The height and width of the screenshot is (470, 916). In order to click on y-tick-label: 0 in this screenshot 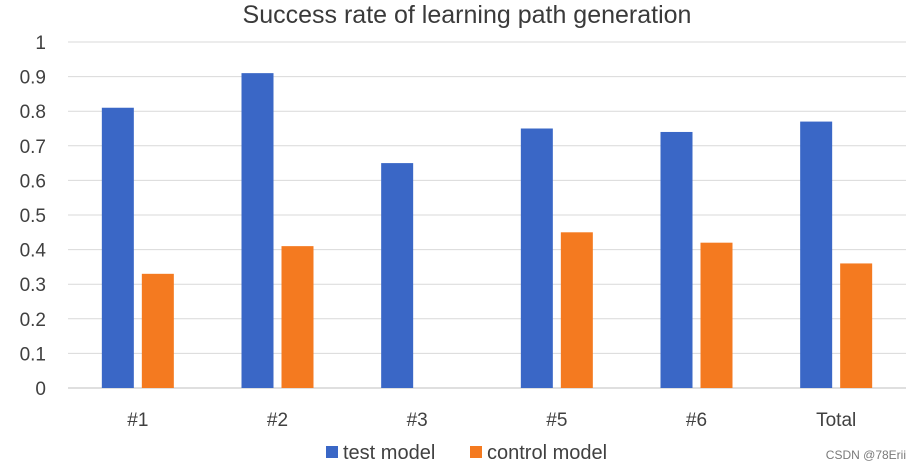, I will do `click(40, 389)`.